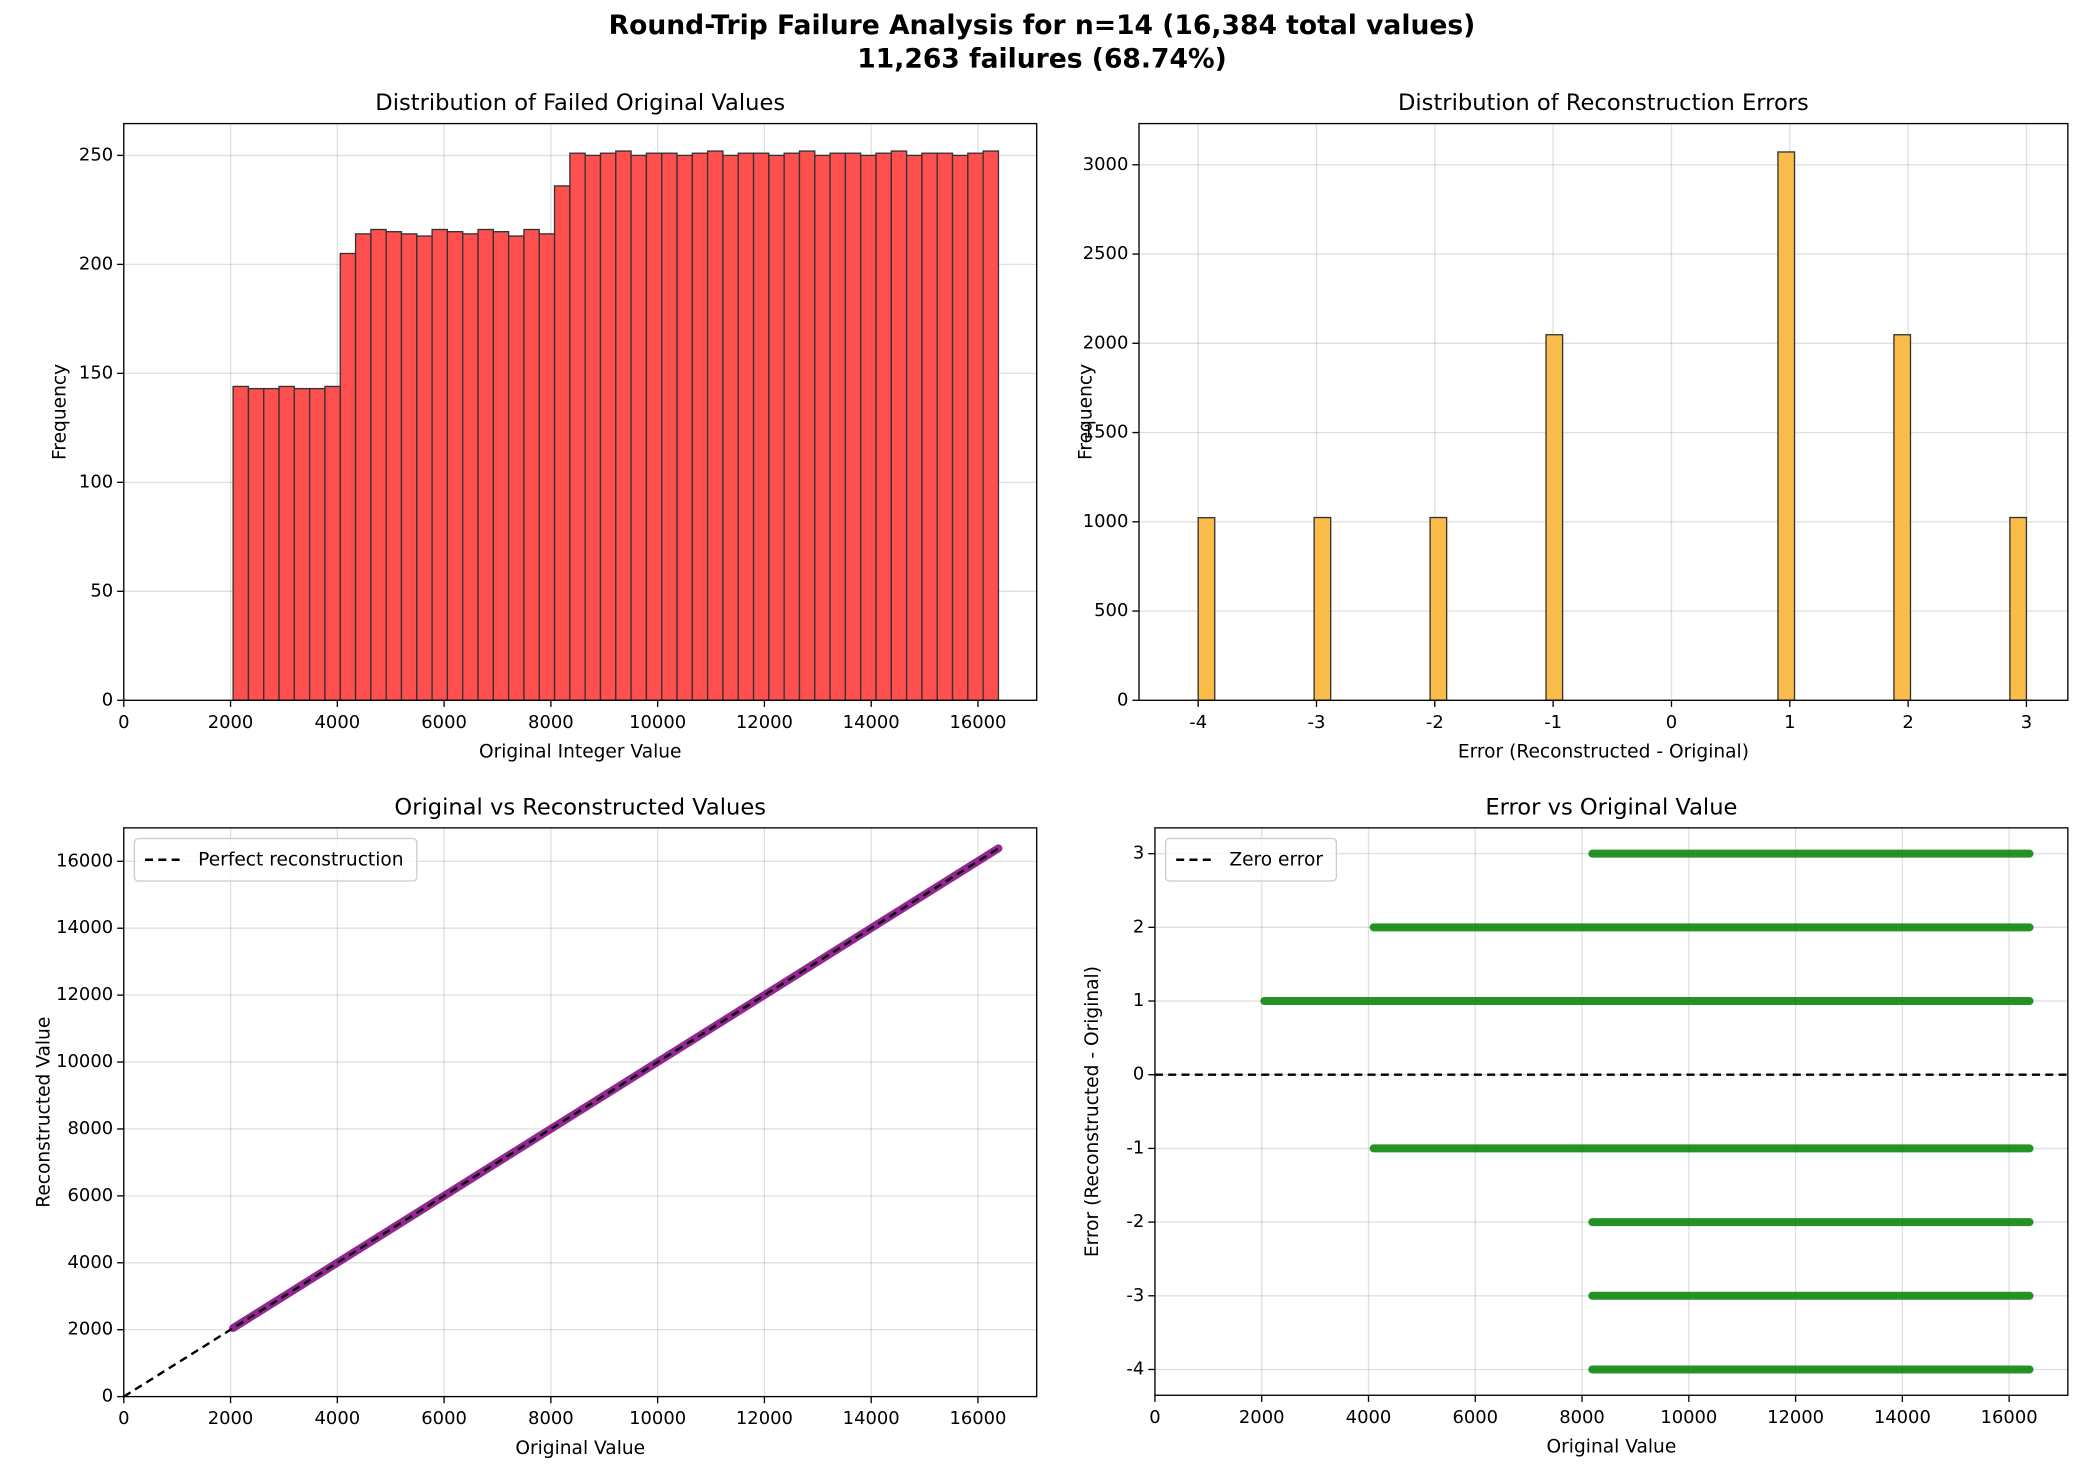 This screenshot has width=2084, height=1475. What do you see at coordinates (580, 807) in the screenshot?
I see `subplot-title: Original vs Reconstructed Values` at bounding box center [580, 807].